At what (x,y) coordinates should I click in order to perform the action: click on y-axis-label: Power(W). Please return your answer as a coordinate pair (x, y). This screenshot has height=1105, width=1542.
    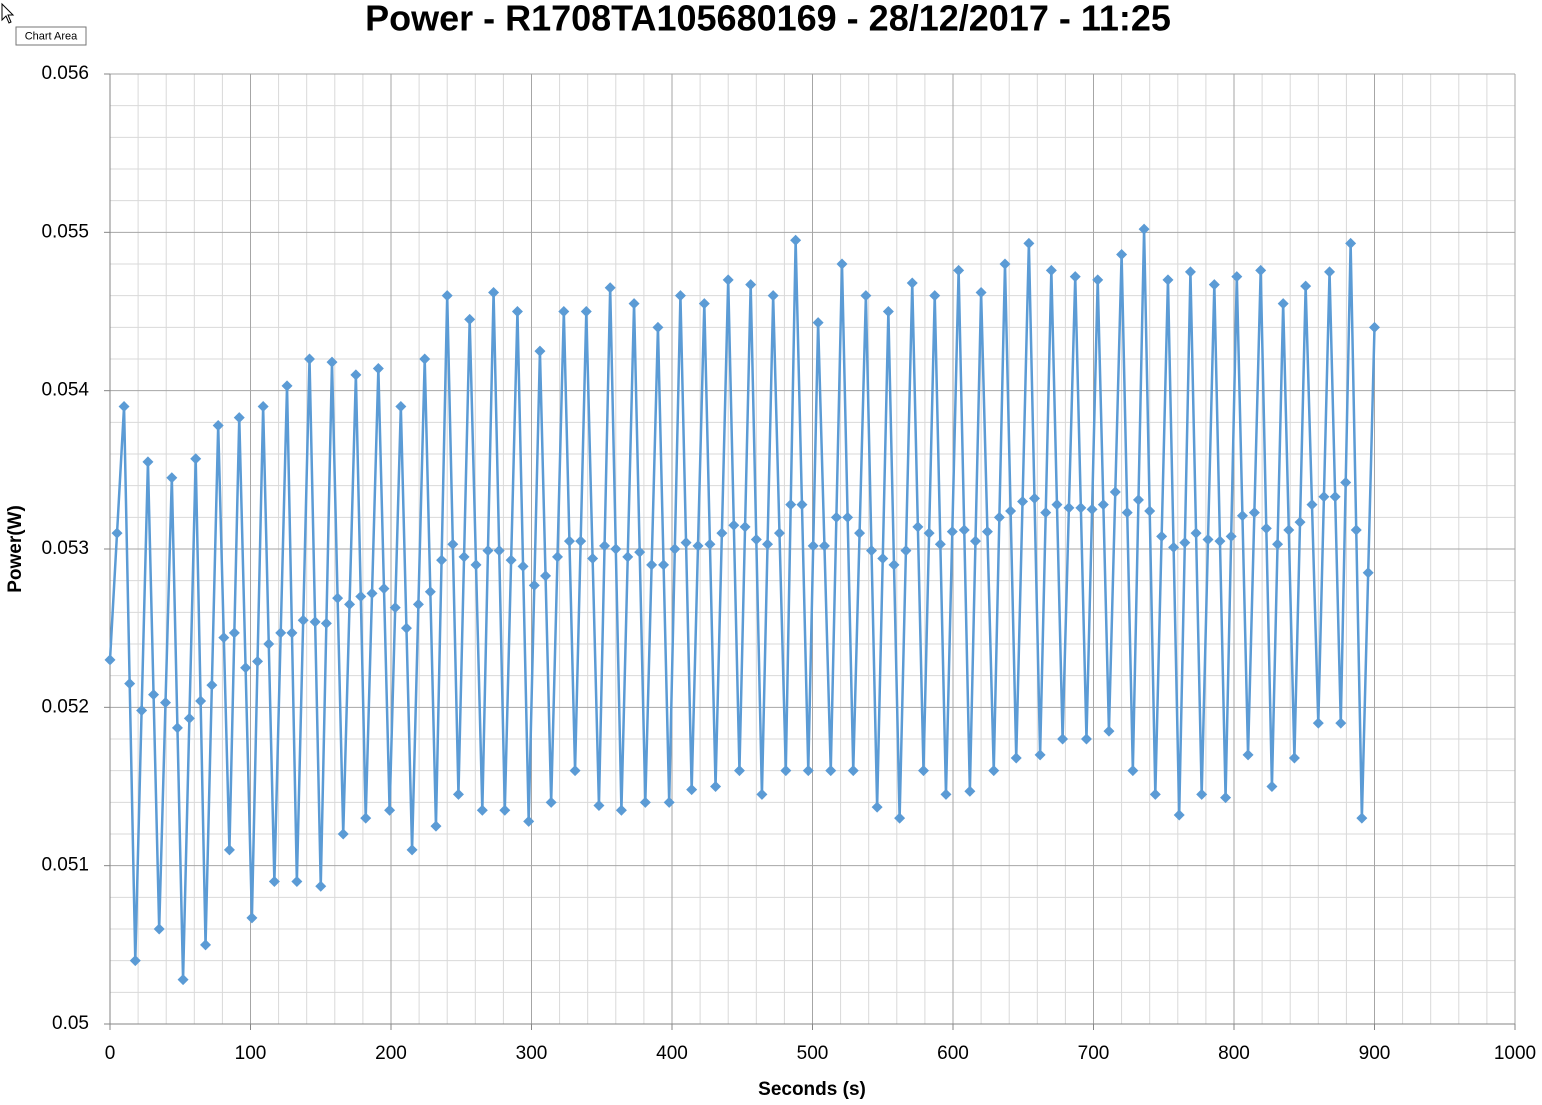
    Looking at the image, I should click on (15, 549).